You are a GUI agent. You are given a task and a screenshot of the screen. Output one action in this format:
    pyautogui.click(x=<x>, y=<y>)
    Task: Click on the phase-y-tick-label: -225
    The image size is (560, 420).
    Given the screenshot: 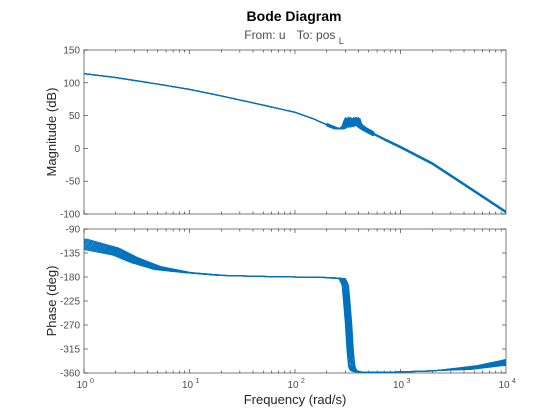 What is the action you would take?
    pyautogui.click(x=70, y=302)
    